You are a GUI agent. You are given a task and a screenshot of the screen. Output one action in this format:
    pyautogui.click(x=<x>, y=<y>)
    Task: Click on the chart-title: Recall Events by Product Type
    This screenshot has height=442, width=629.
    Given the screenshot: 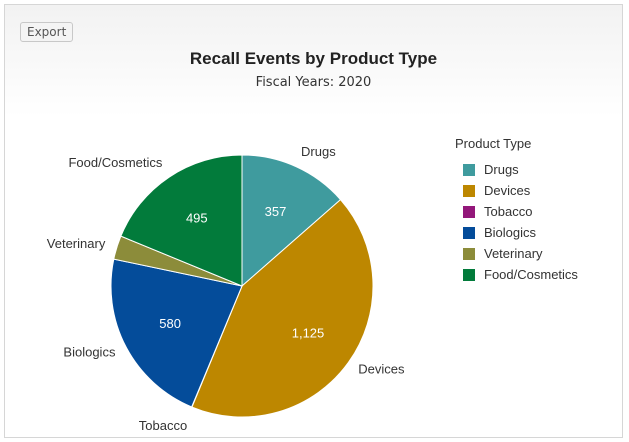 What is the action you would take?
    pyautogui.click(x=313, y=58)
    